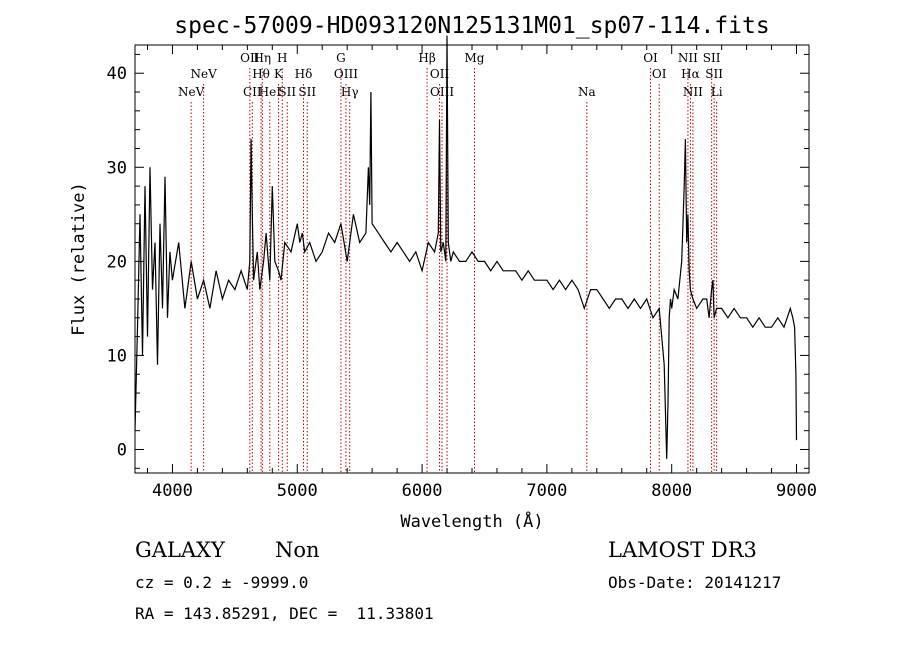 The image size is (900, 649). Describe the element at coordinates (261, 74) in the screenshot. I see `line-label-5: Hθ` at that location.